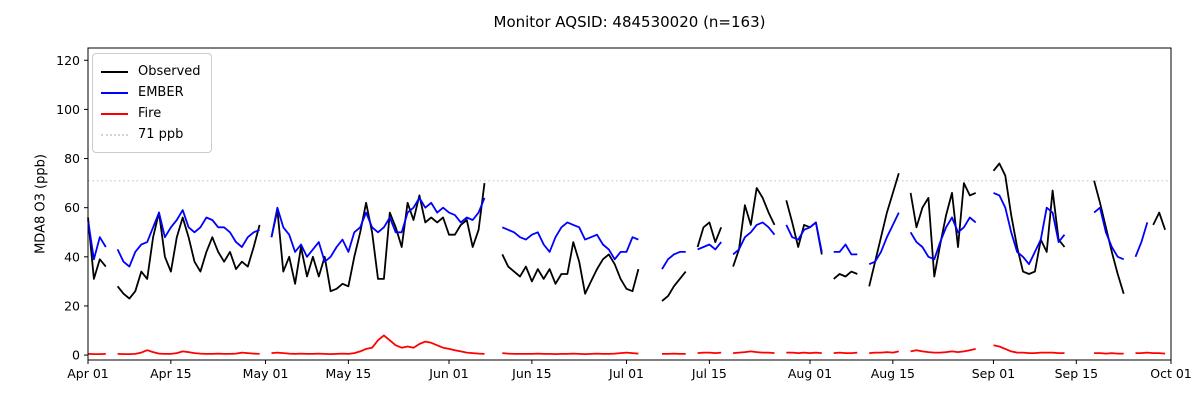 The image size is (1200, 400). Describe the element at coordinates (810, 373) in the screenshot. I see `x-tick-label: Aug 01` at that location.